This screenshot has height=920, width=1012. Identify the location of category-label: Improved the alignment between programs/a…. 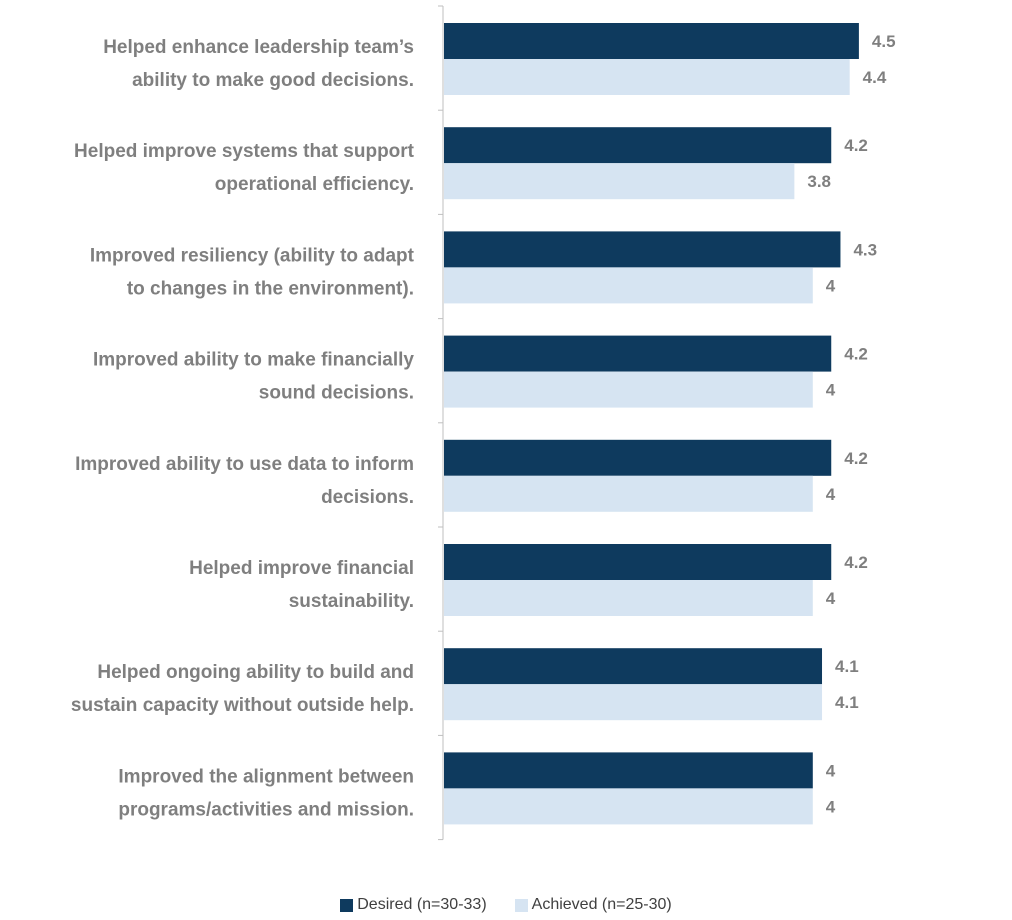
(266, 793).